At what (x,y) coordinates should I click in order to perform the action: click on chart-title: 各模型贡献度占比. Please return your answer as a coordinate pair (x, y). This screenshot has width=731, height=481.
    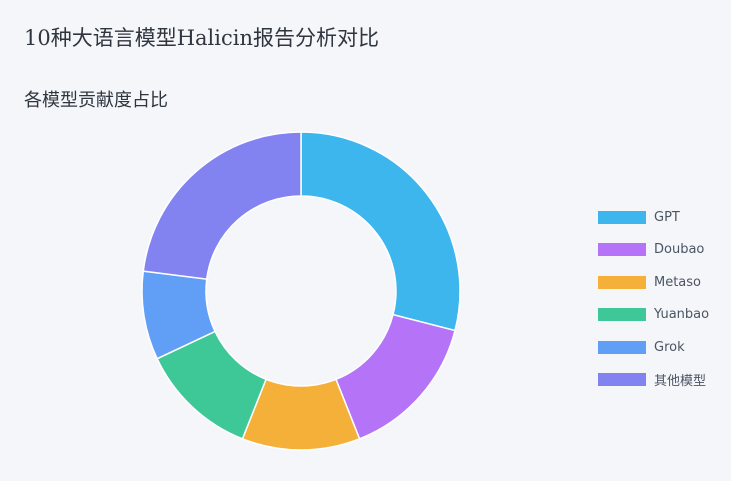
    Looking at the image, I should click on (96, 100).